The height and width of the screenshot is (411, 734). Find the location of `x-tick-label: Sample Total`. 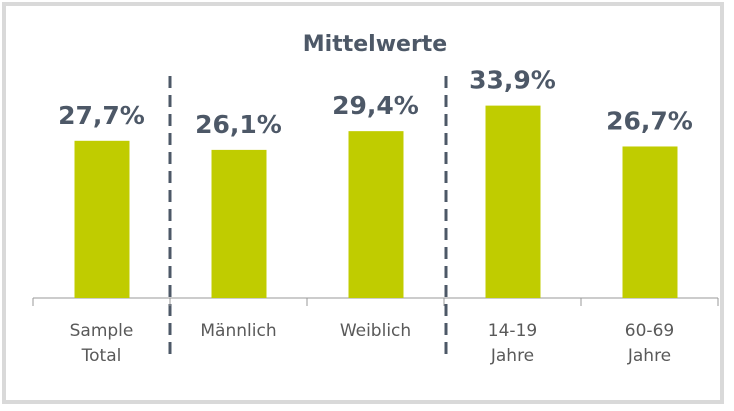

x-tick-label: Sample Total is located at coordinates (102, 343).